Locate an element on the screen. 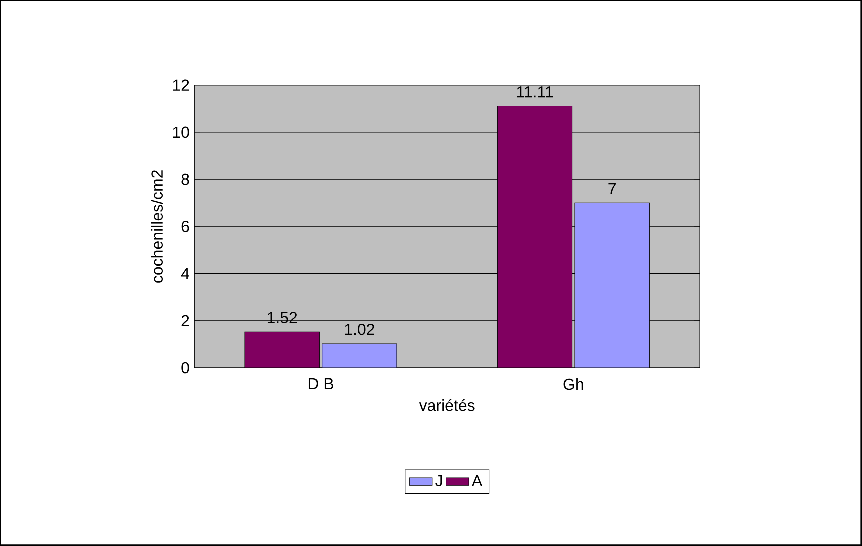 This screenshot has height=546, width=862. x-tick-label: D B is located at coordinates (321, 384).